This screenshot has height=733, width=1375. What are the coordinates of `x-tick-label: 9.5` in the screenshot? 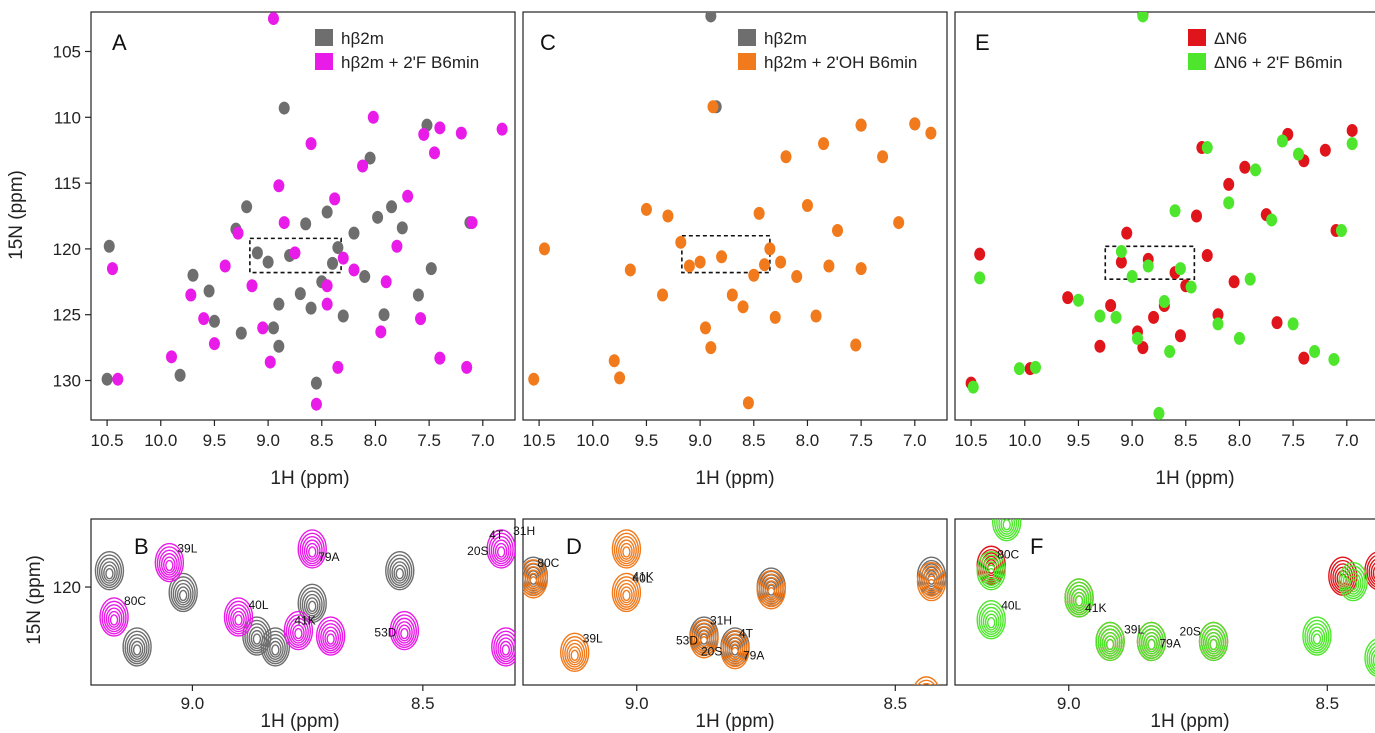 It's located at (647, 440).